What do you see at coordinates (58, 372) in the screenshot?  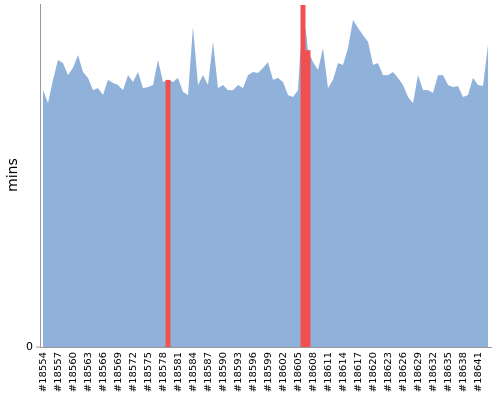 I see `x-tick-label: #18557` at bounding box center [58, 372].